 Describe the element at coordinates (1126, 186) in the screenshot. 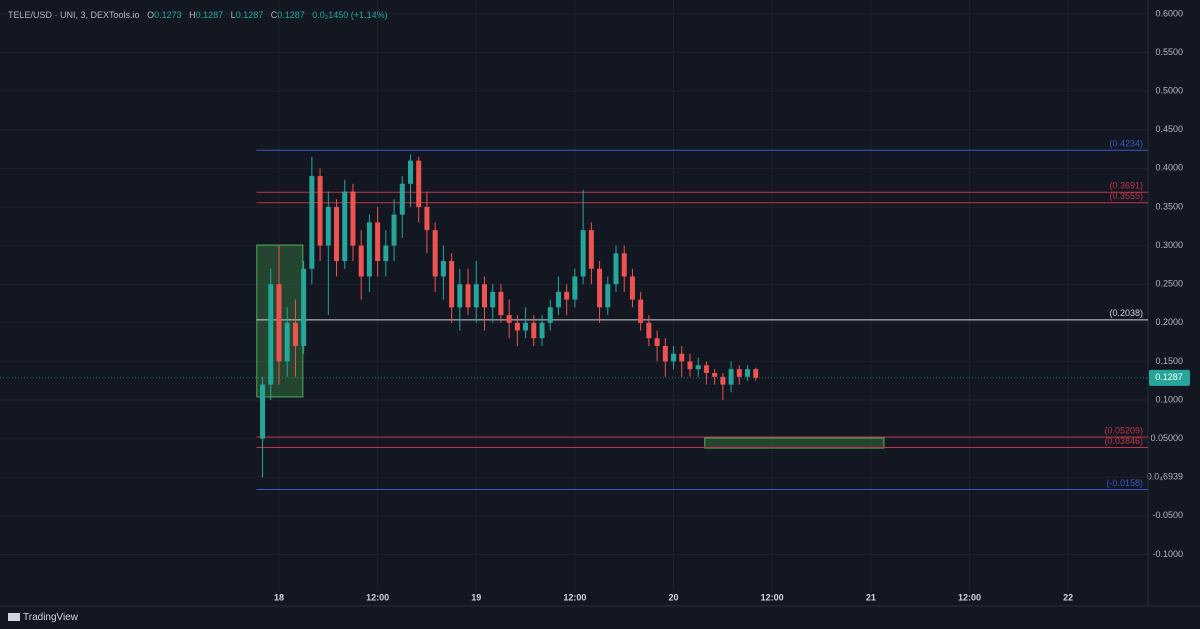

I see `level-label: (0.3691)` at that location.